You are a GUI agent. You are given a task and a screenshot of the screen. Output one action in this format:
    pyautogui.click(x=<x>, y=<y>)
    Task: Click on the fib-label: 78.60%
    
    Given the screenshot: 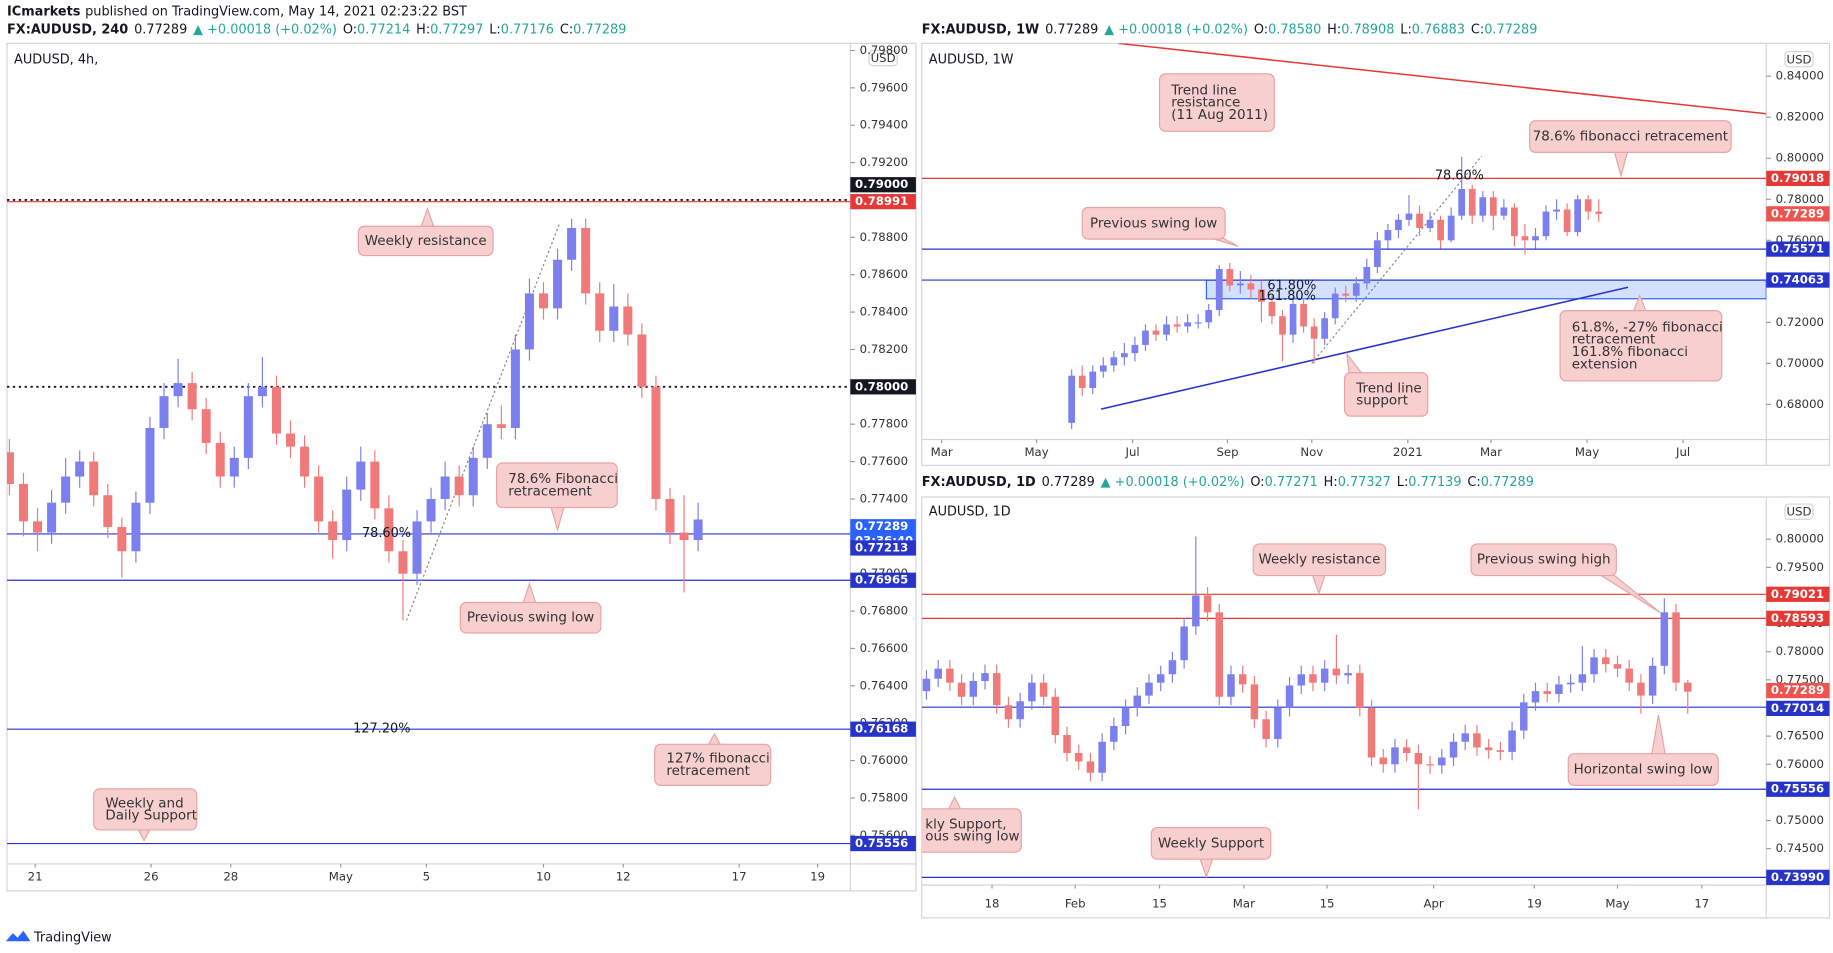 What is the action you would take?
    pyautogui.click(x=1459, y=175)
    